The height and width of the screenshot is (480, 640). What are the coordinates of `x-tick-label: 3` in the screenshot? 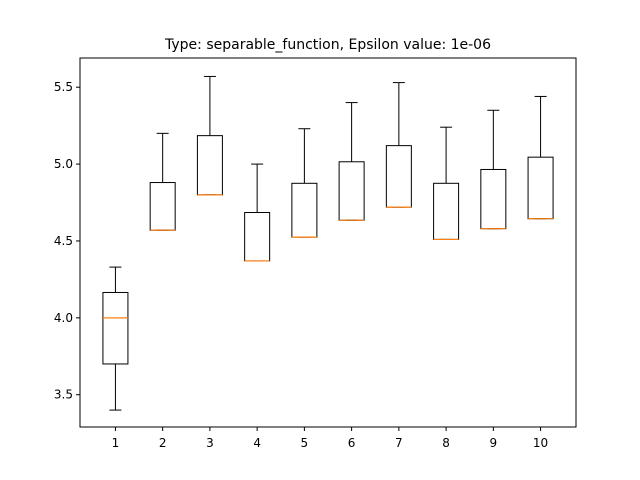 It's located at (210, 443).